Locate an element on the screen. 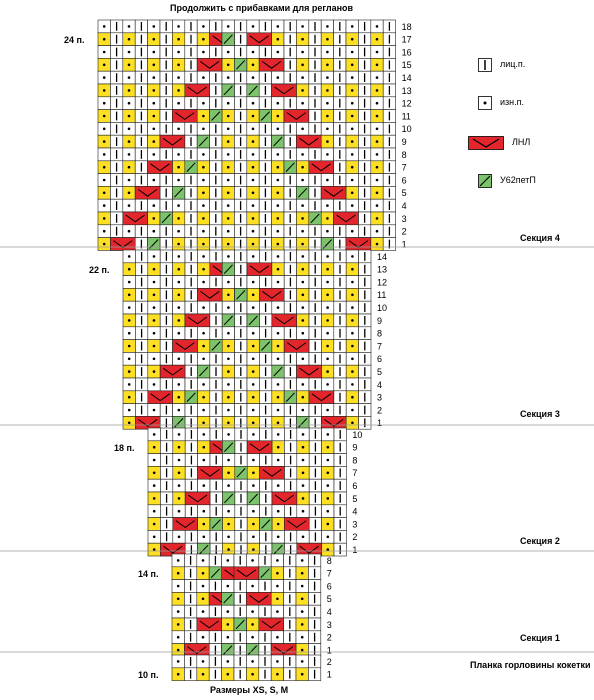 This screenshot has height=700, width=594. section-label: Планка горловины кокетки is located at coordinates (530, 665).